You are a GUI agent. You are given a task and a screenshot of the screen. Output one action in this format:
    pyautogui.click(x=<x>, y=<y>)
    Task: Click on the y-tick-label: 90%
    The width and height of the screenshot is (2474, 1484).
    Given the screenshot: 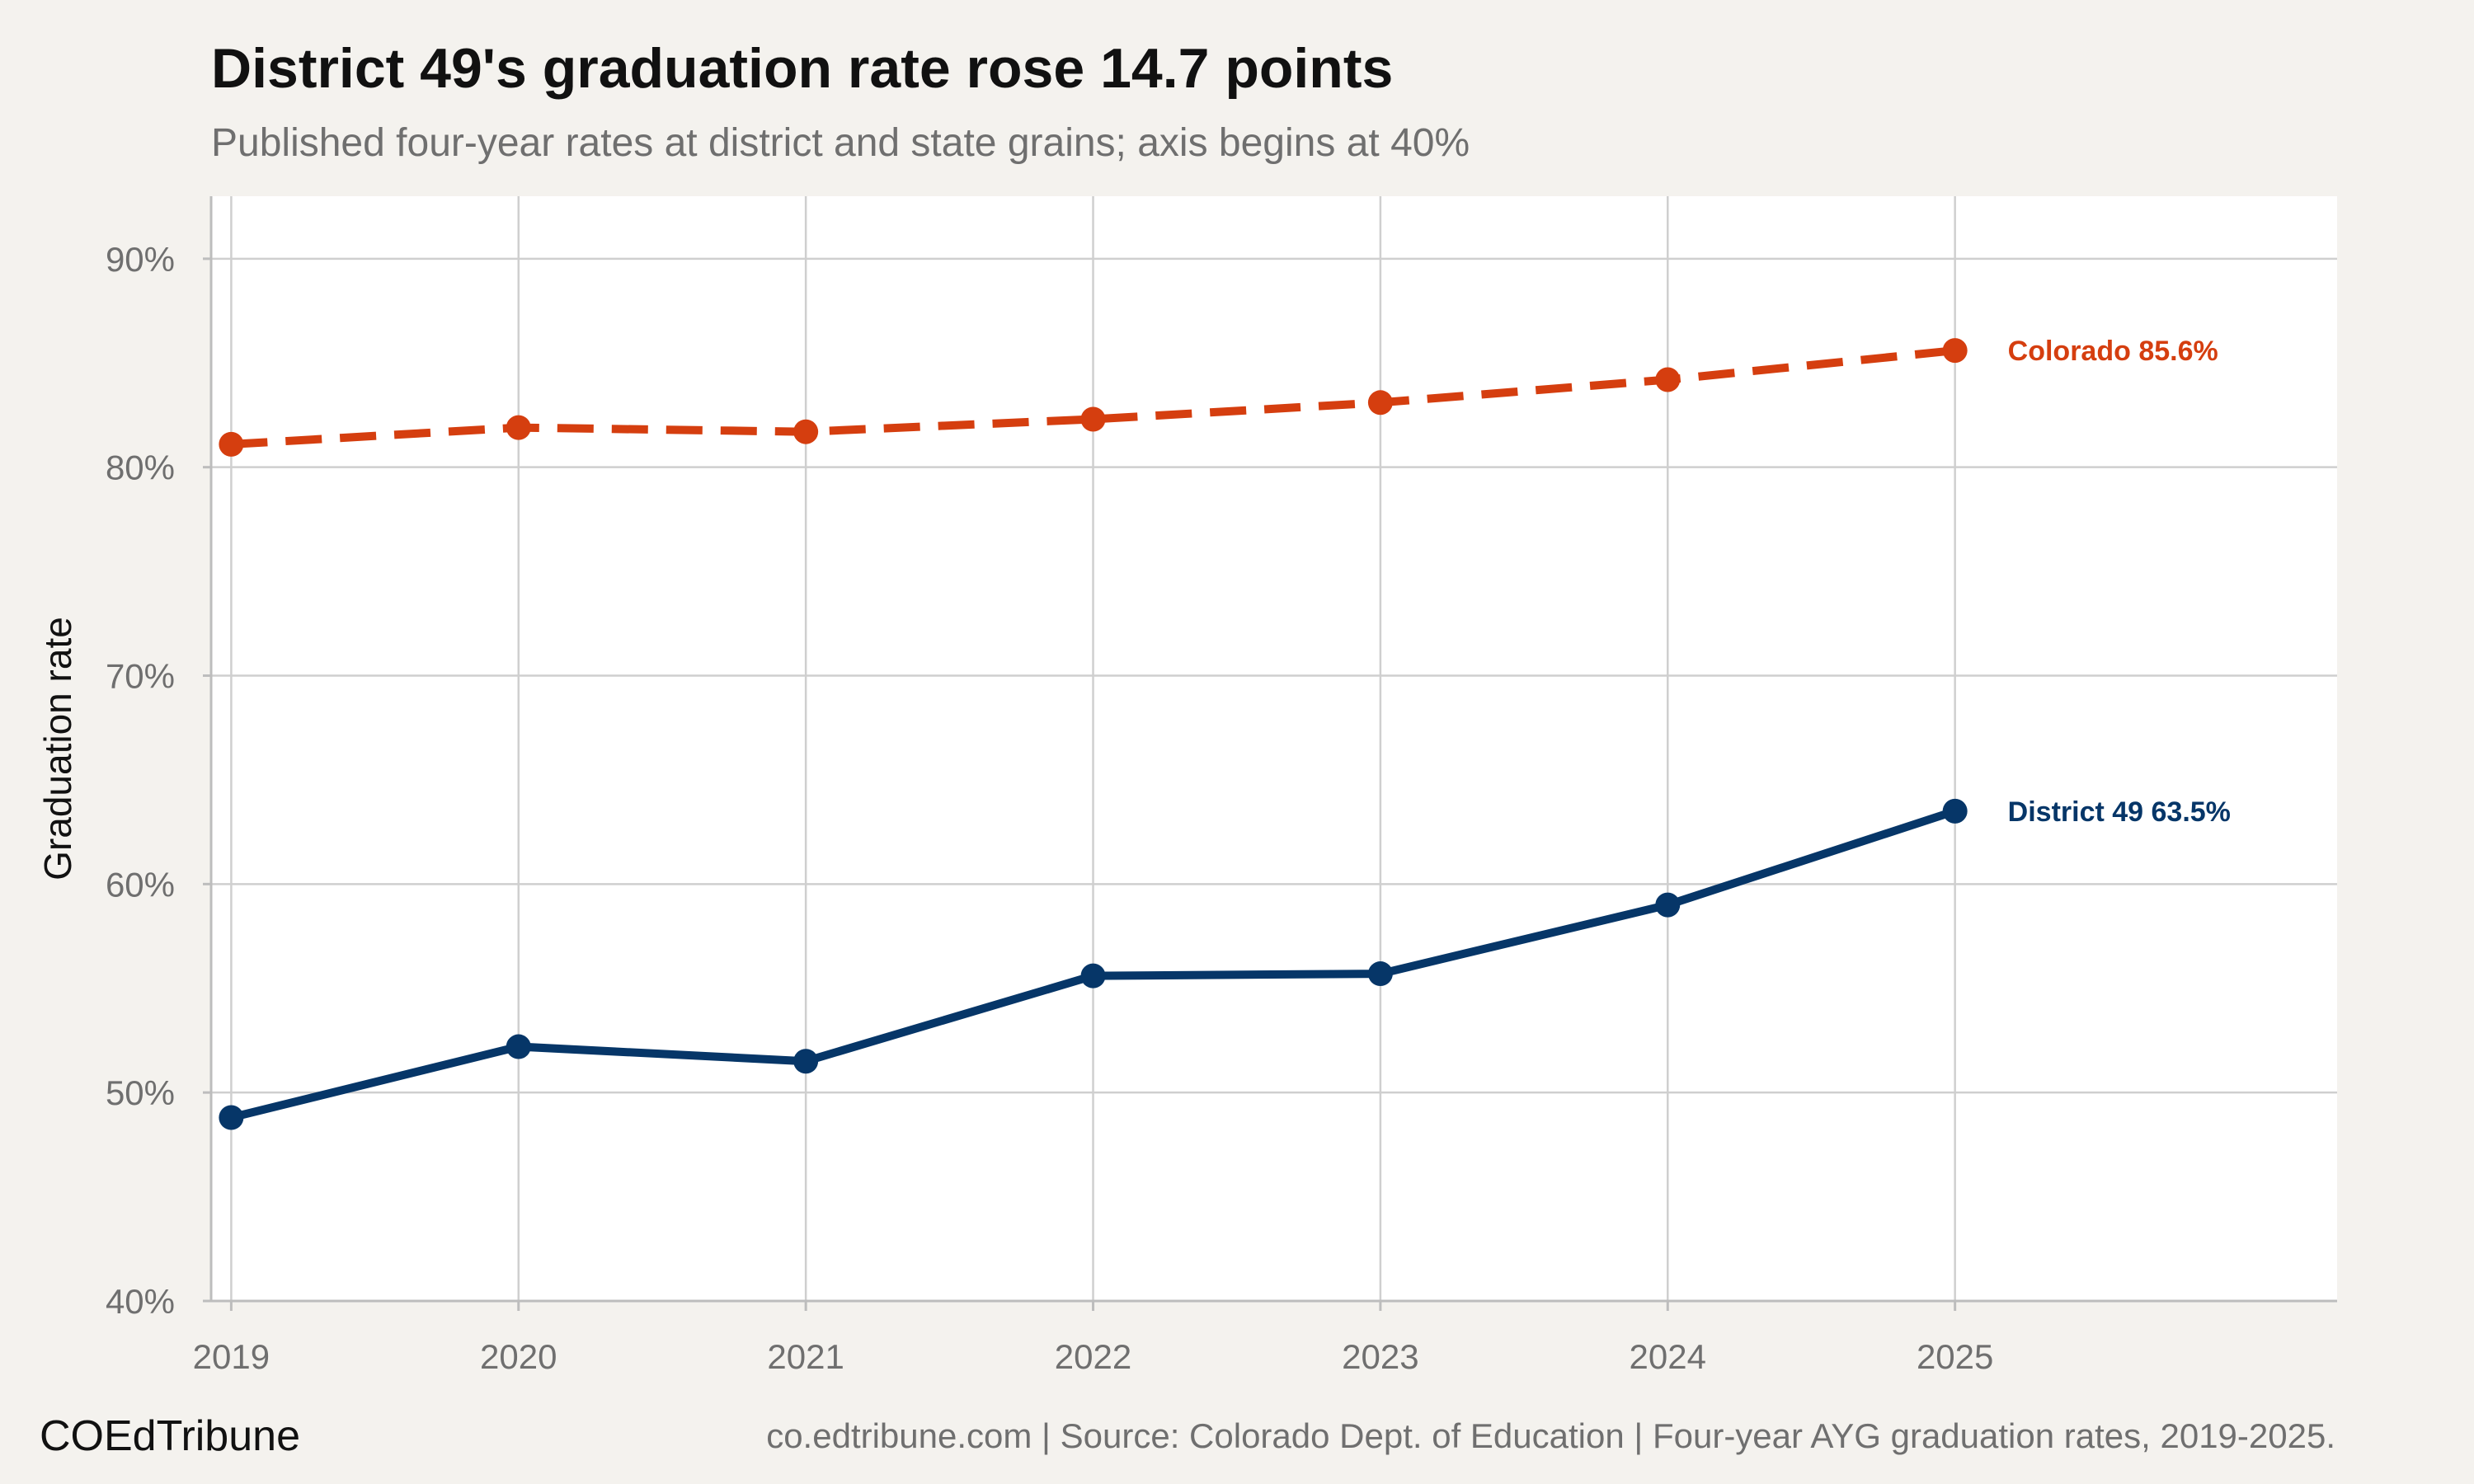 What is the action you would take?
    pyautogui.click(x=140, y=259)
    